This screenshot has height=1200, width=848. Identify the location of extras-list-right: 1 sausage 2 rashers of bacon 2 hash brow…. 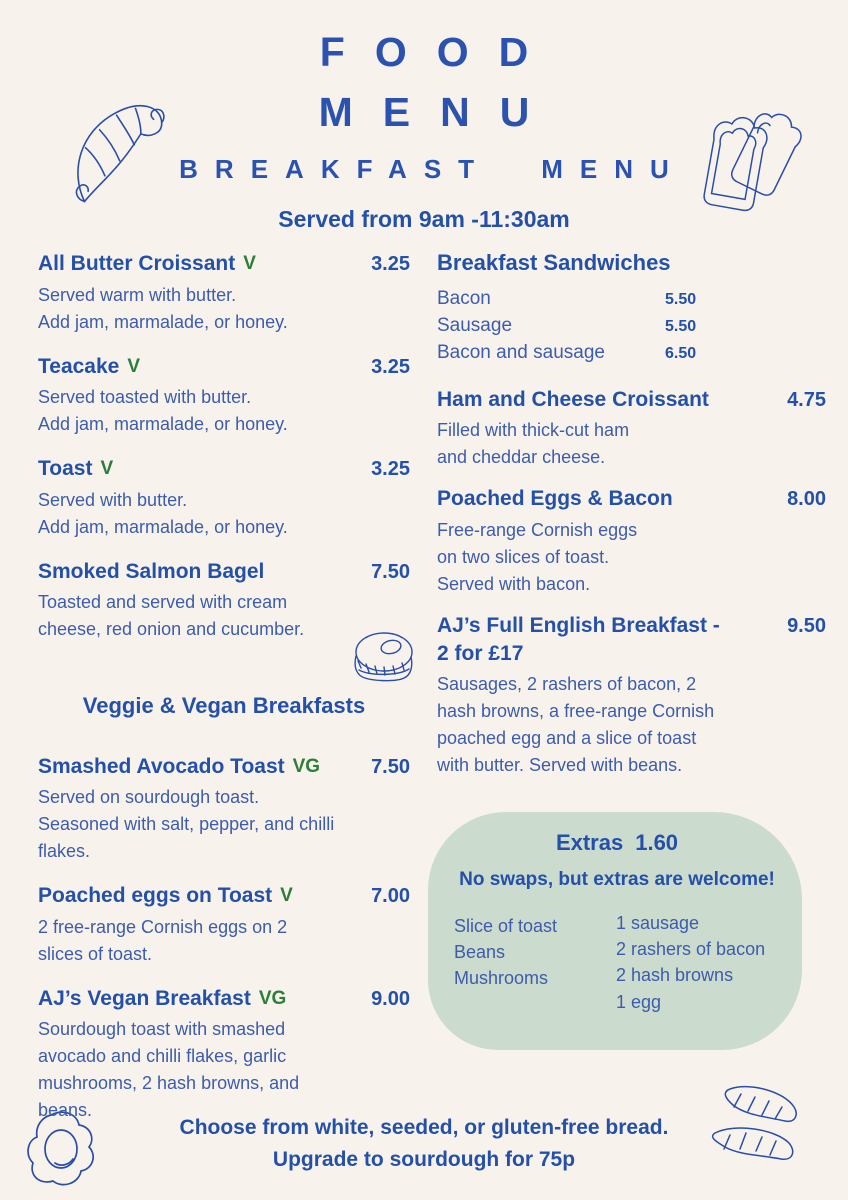
(698, 962).